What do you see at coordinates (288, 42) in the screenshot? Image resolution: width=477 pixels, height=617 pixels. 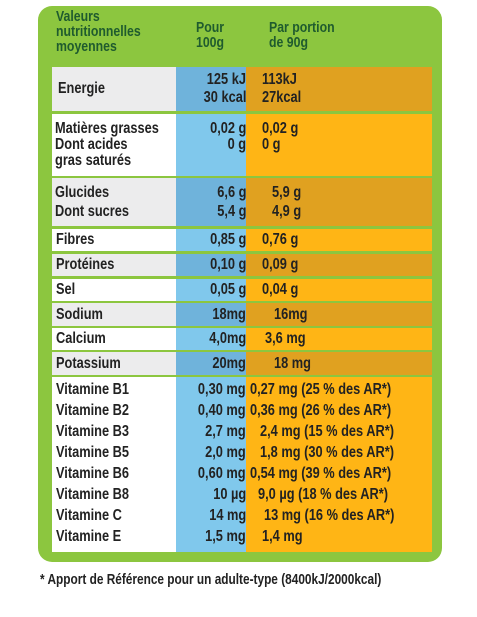 I see `header-col-portion-line: de 90g` at bounding box center [288, 42].